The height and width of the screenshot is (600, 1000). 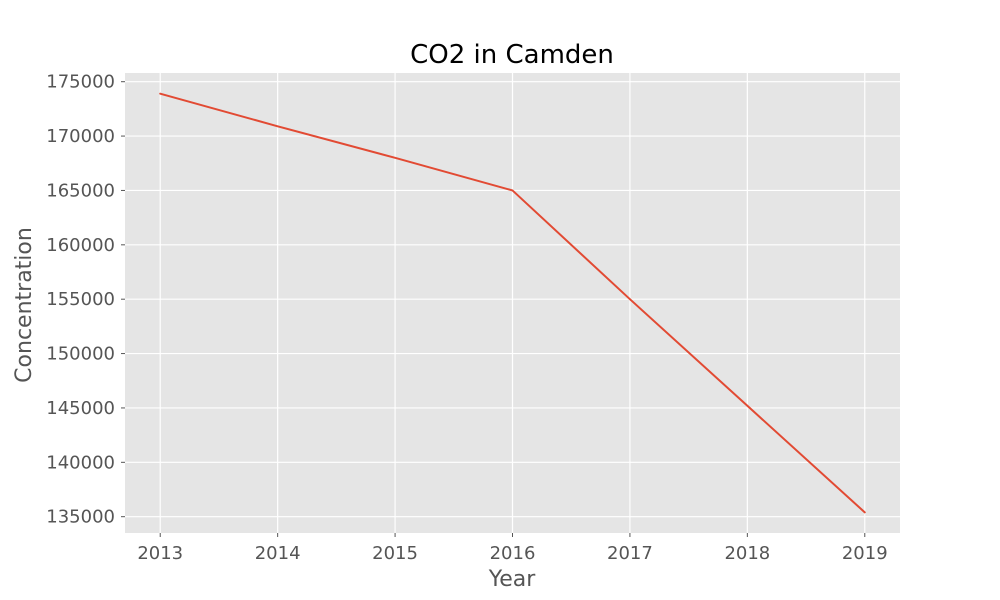 What do you see at coordinates (512, 55) in the screenshot?
I see `chart-title: CO2 in Camden` at bounding box center [512, 55].